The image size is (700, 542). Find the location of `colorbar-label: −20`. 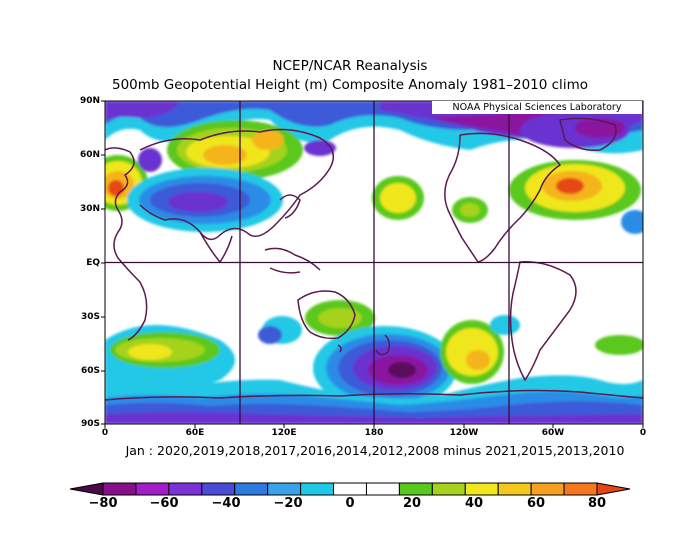

colorbar-label: −20 is located at coordinates (288, 503).